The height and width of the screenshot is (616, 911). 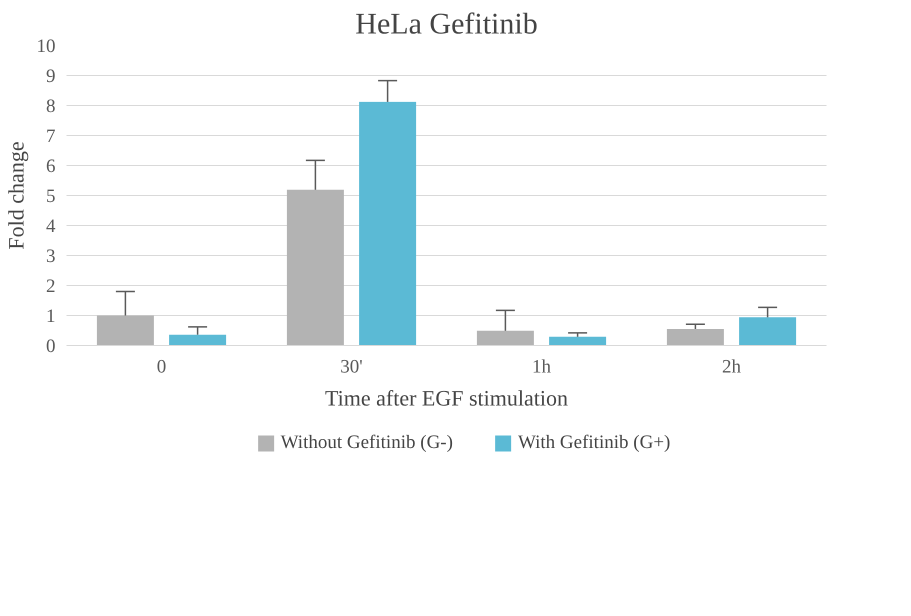 What do you see at coordinates (51, 196) in the screenshot?
I see `y-tick-label: 5` at bounding box center [51, 196].